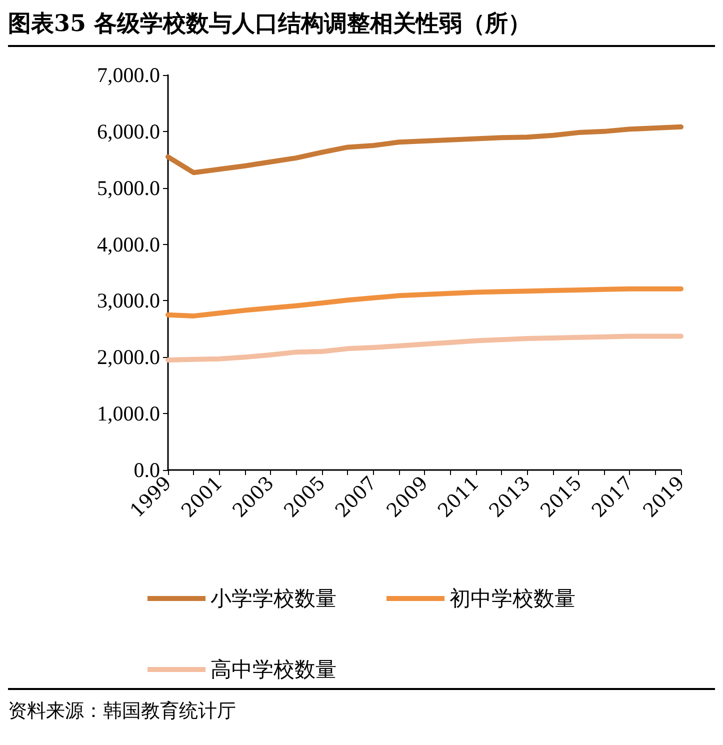  I want to click on chart-title: 图表35 各级学校数与人口结构调整相关性弱（所）, so click(361, 27).